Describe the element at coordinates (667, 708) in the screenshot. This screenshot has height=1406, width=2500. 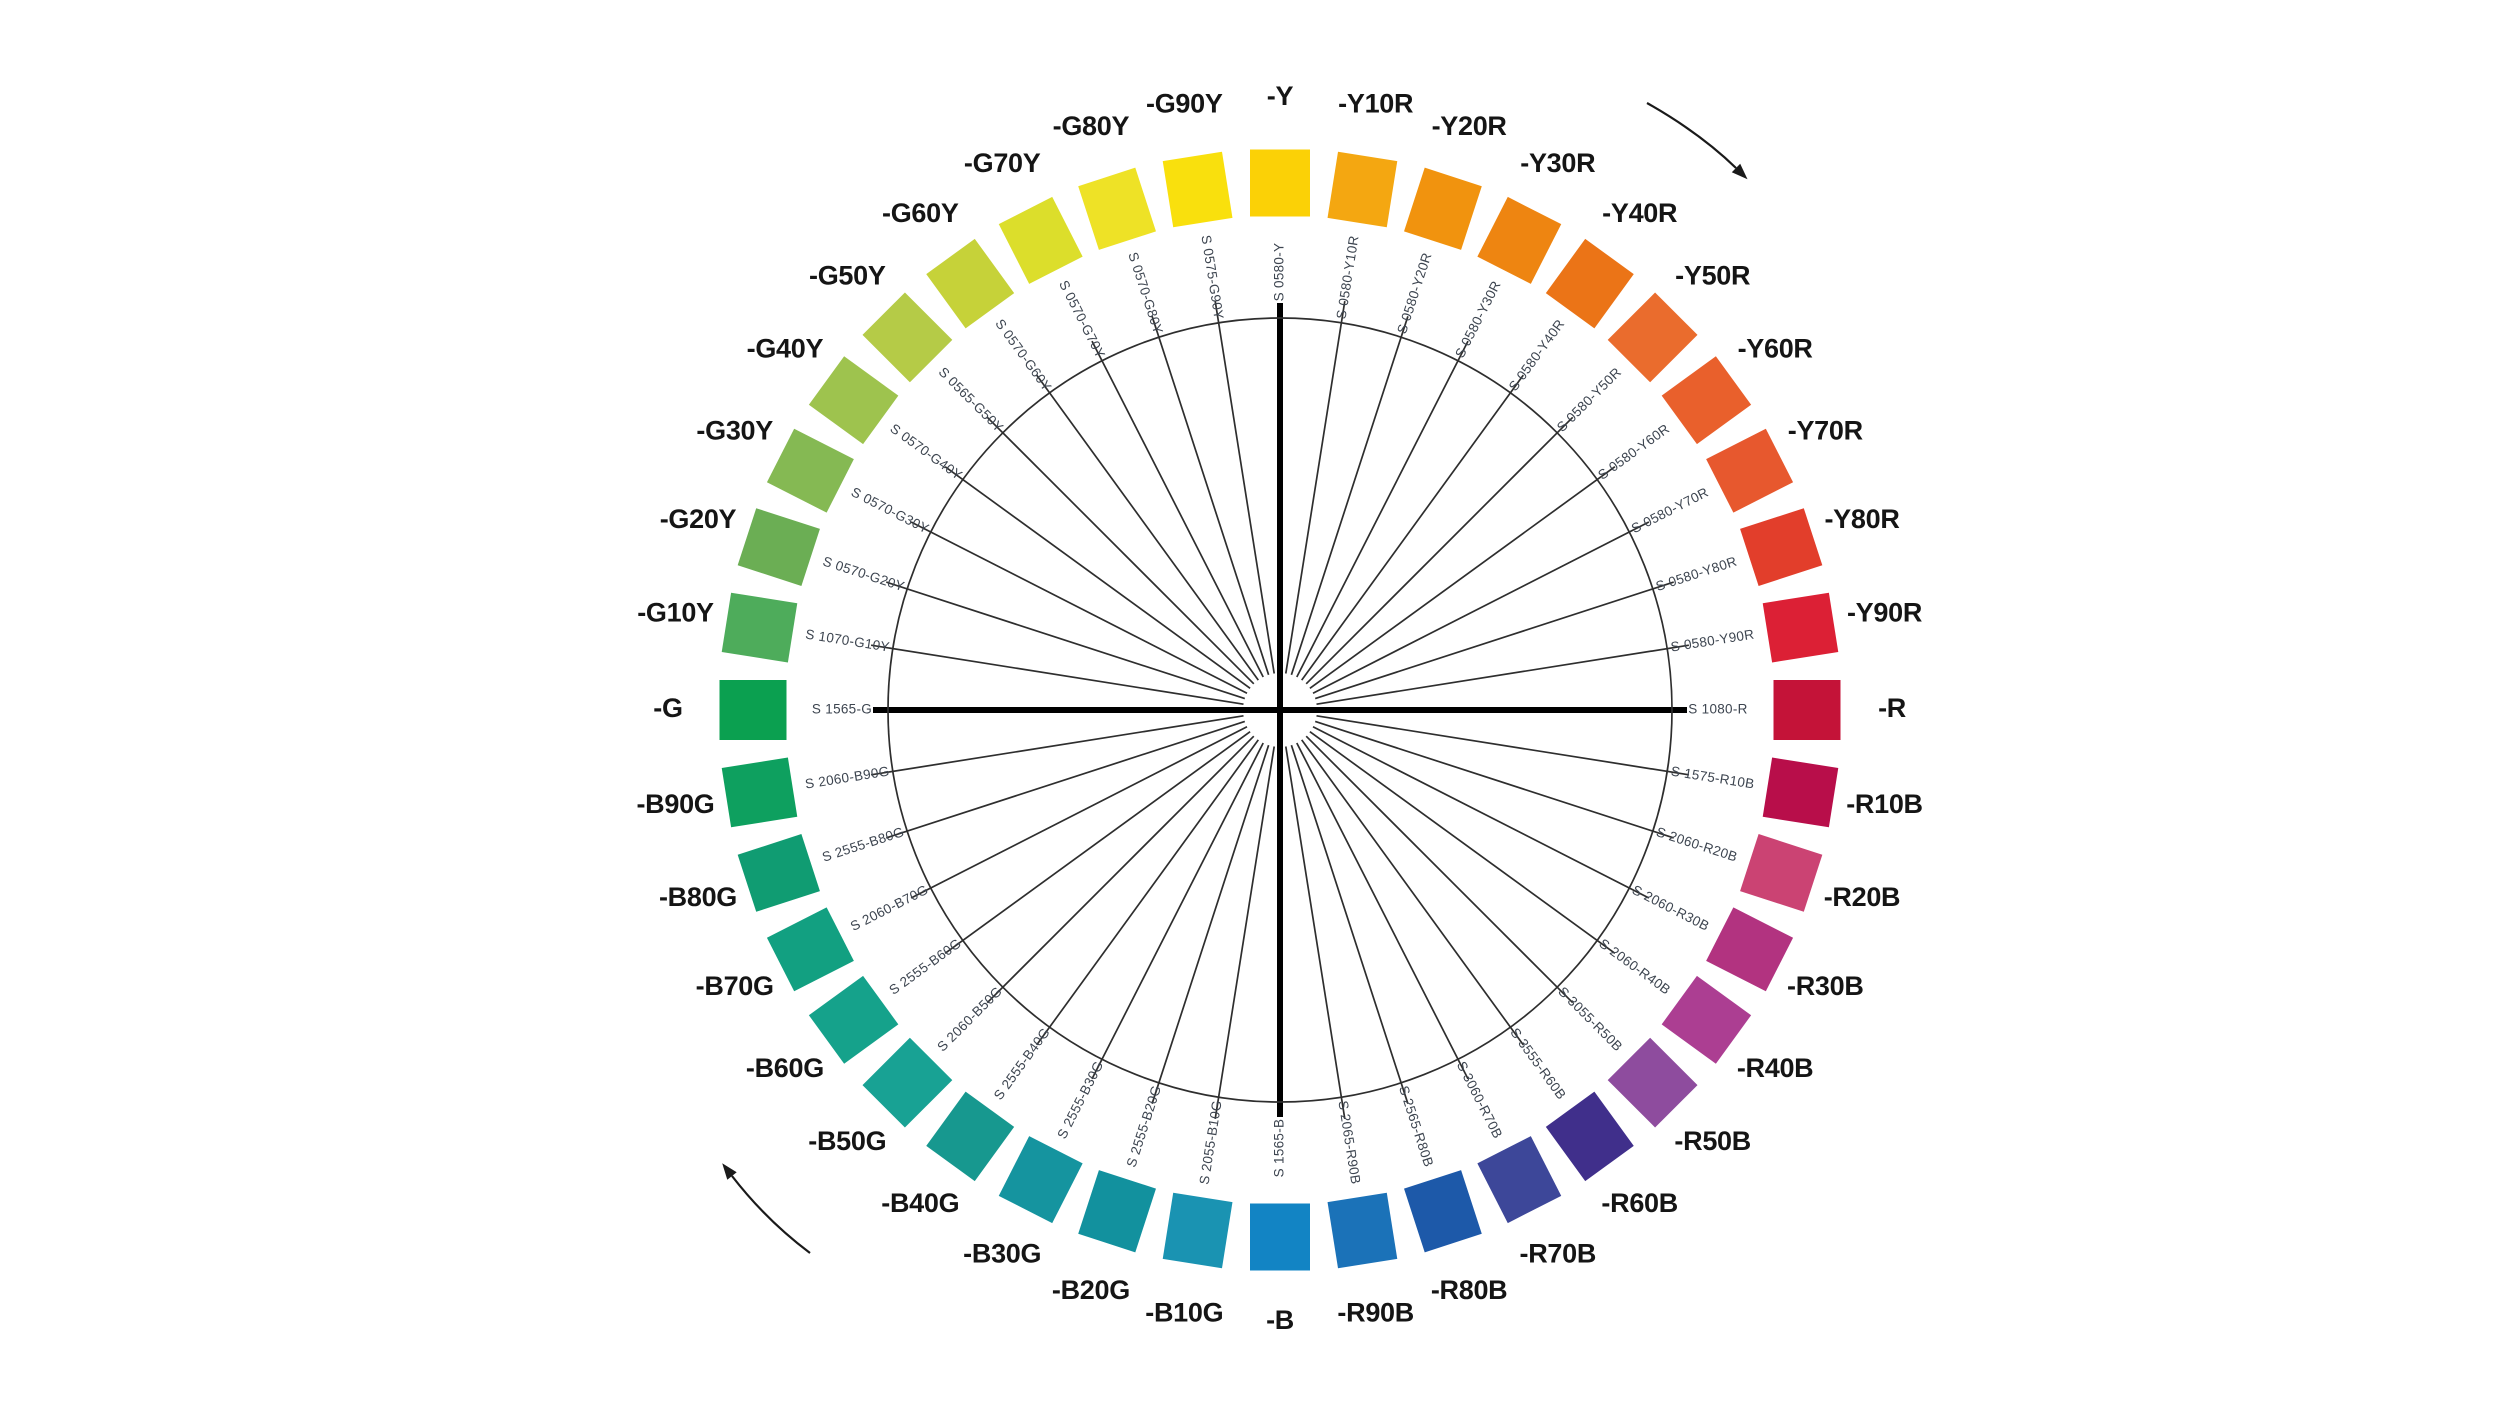
I see `hue-label-g: -G` at that location.